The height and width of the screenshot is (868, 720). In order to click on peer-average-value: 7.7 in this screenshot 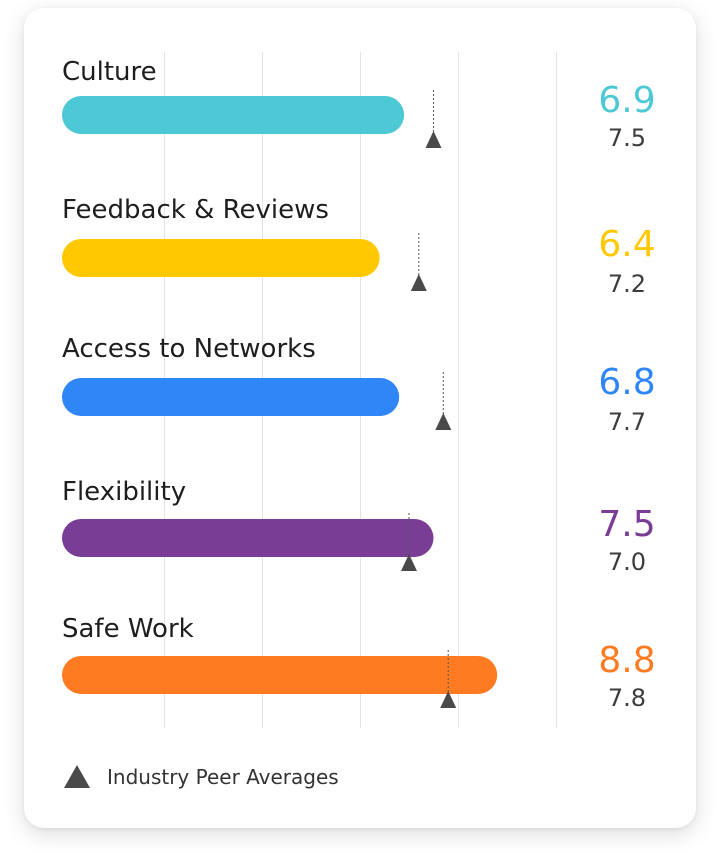, I will do `click(627, 422)`.